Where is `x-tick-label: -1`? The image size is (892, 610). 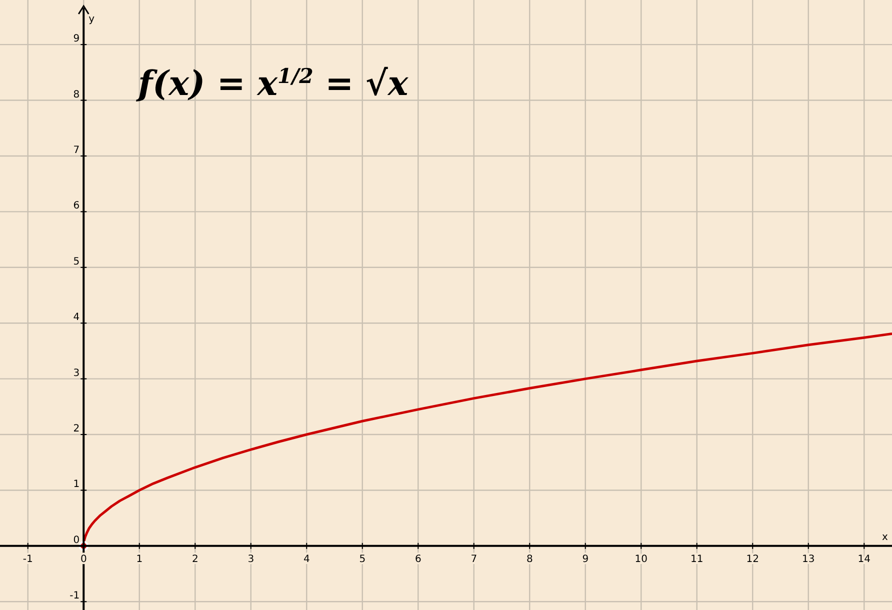 x-tick-label: -1 is located at coordinates (27, 559).